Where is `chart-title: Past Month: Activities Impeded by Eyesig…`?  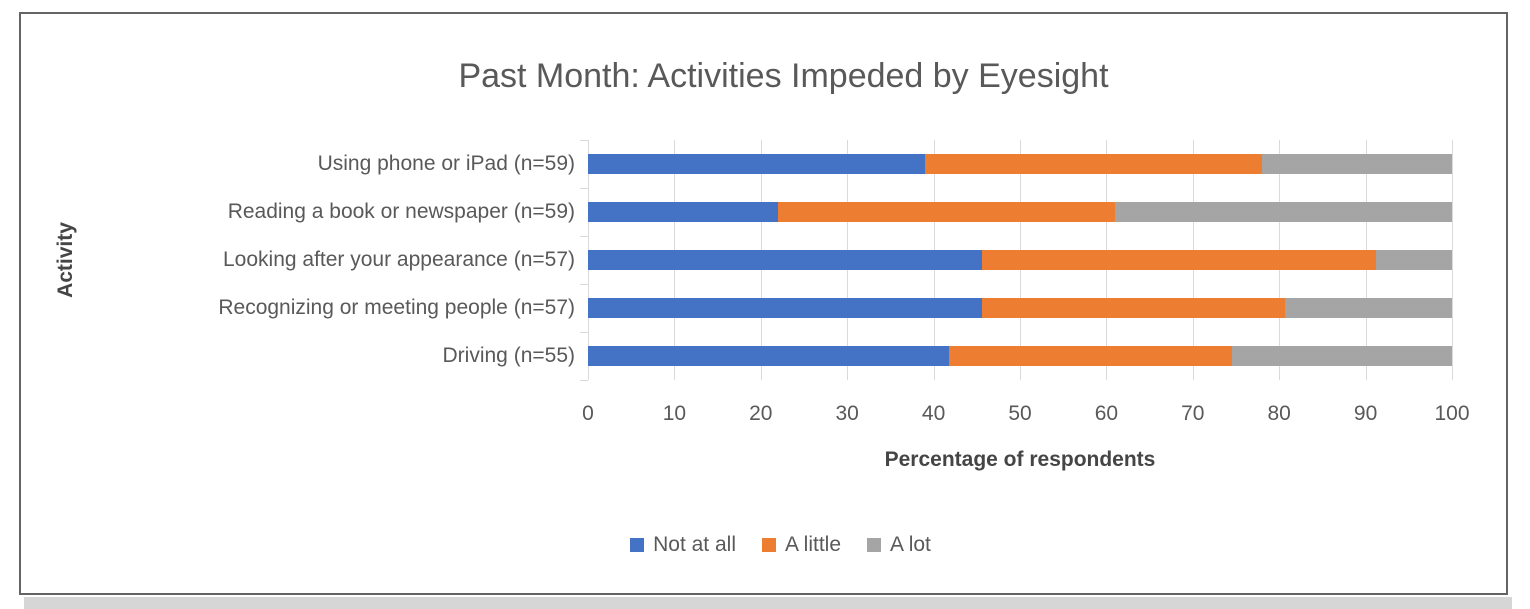 chart-title: Past Month: Activities Impeded by Eyesig… is located at coordinates (783, 76).